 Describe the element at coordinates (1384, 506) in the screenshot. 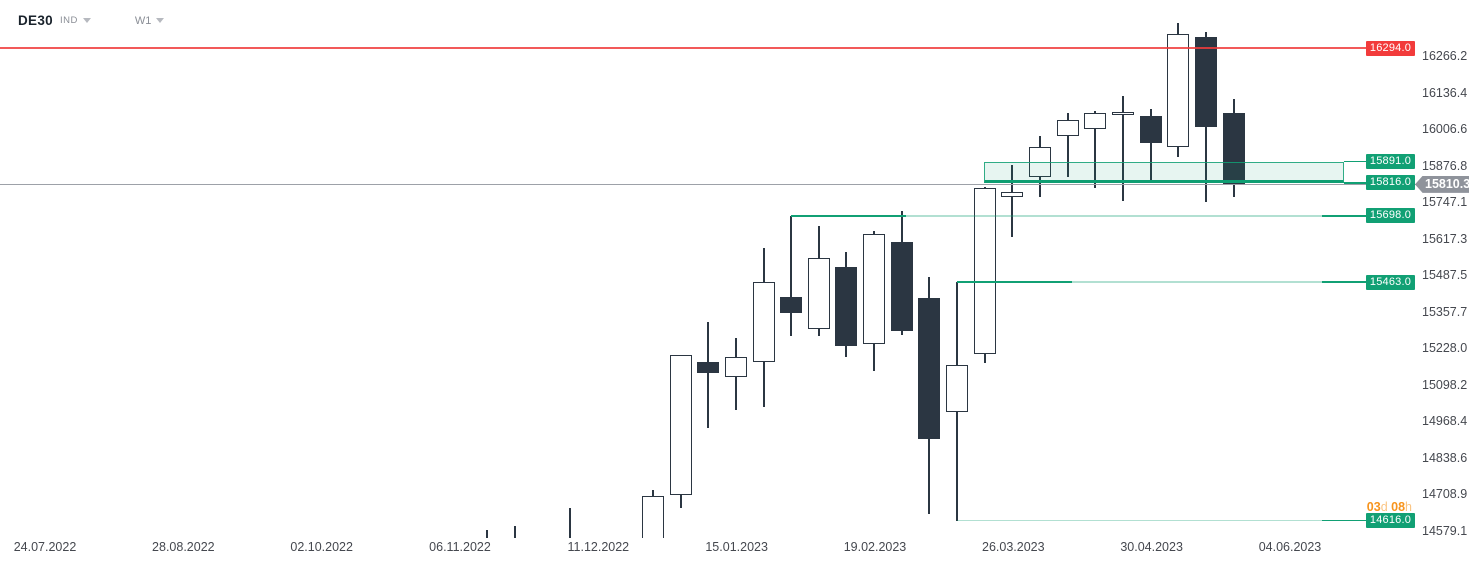

I see `countdown-days-unit: d` at that location.